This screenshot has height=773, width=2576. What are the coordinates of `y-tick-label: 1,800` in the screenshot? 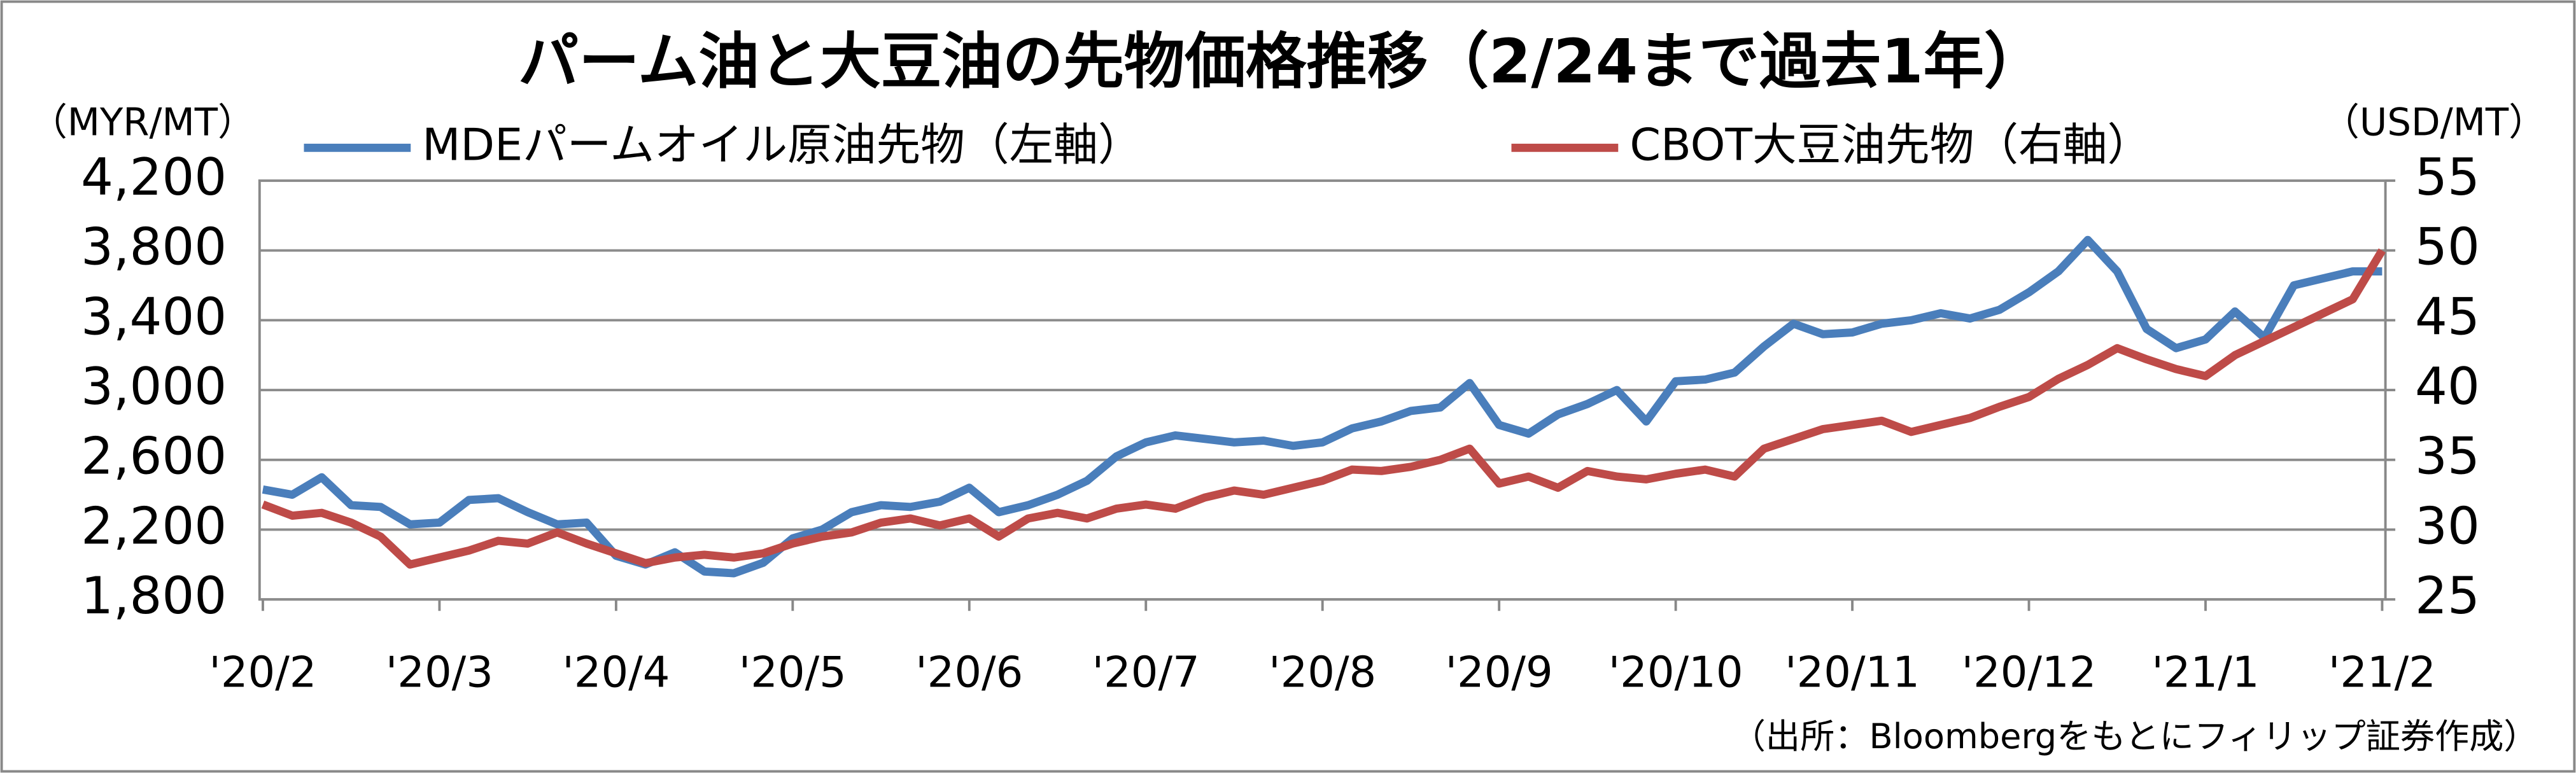 It's located at (154, 595).